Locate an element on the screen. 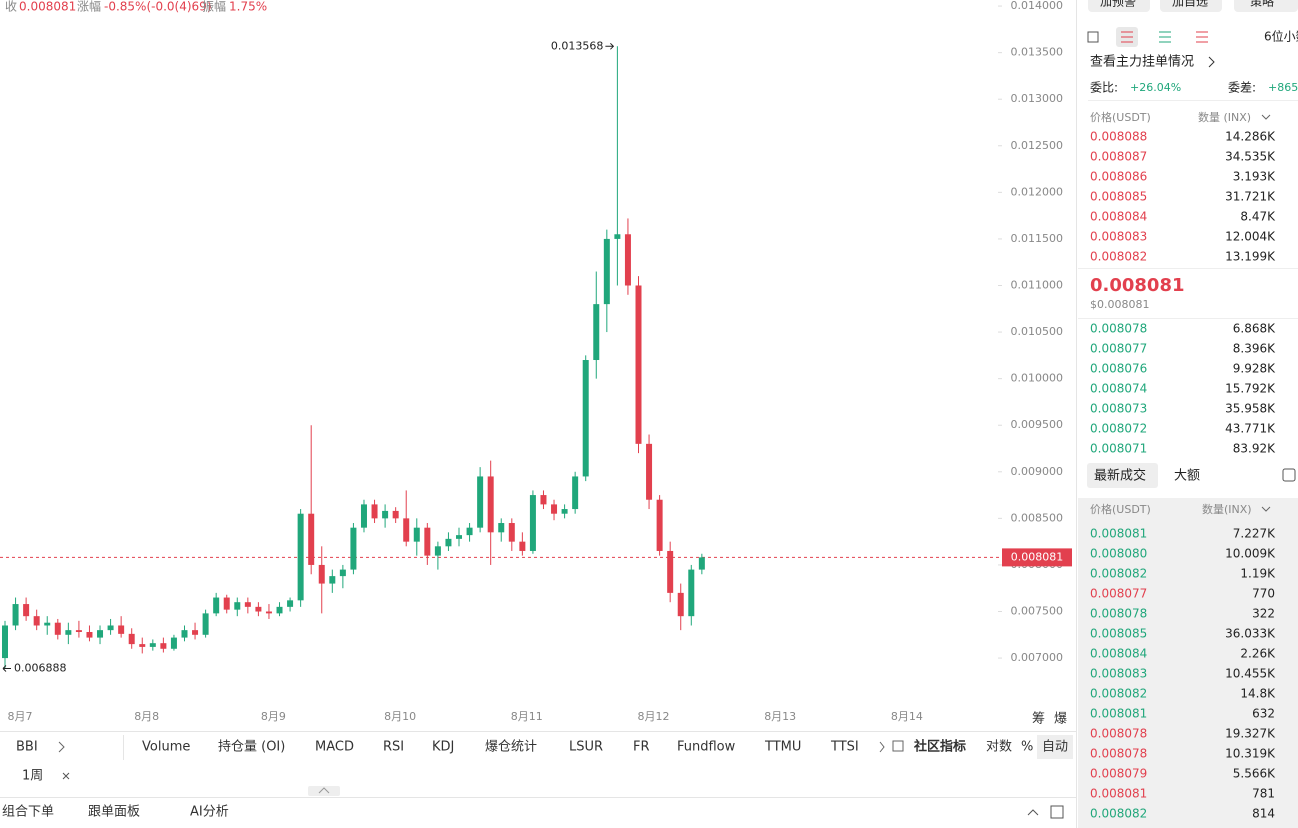 The width and height of the screenshot is (1298, 828). indicator: LSUR is located at coordinates (586, 747).